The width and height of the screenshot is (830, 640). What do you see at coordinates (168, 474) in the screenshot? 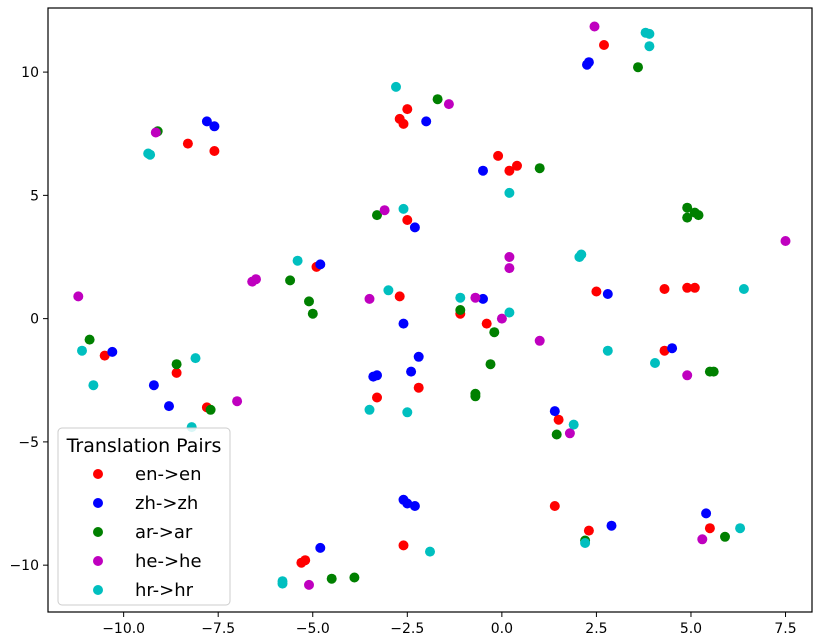
I see `legend-label: en->en` at bounding box center [168, 474].